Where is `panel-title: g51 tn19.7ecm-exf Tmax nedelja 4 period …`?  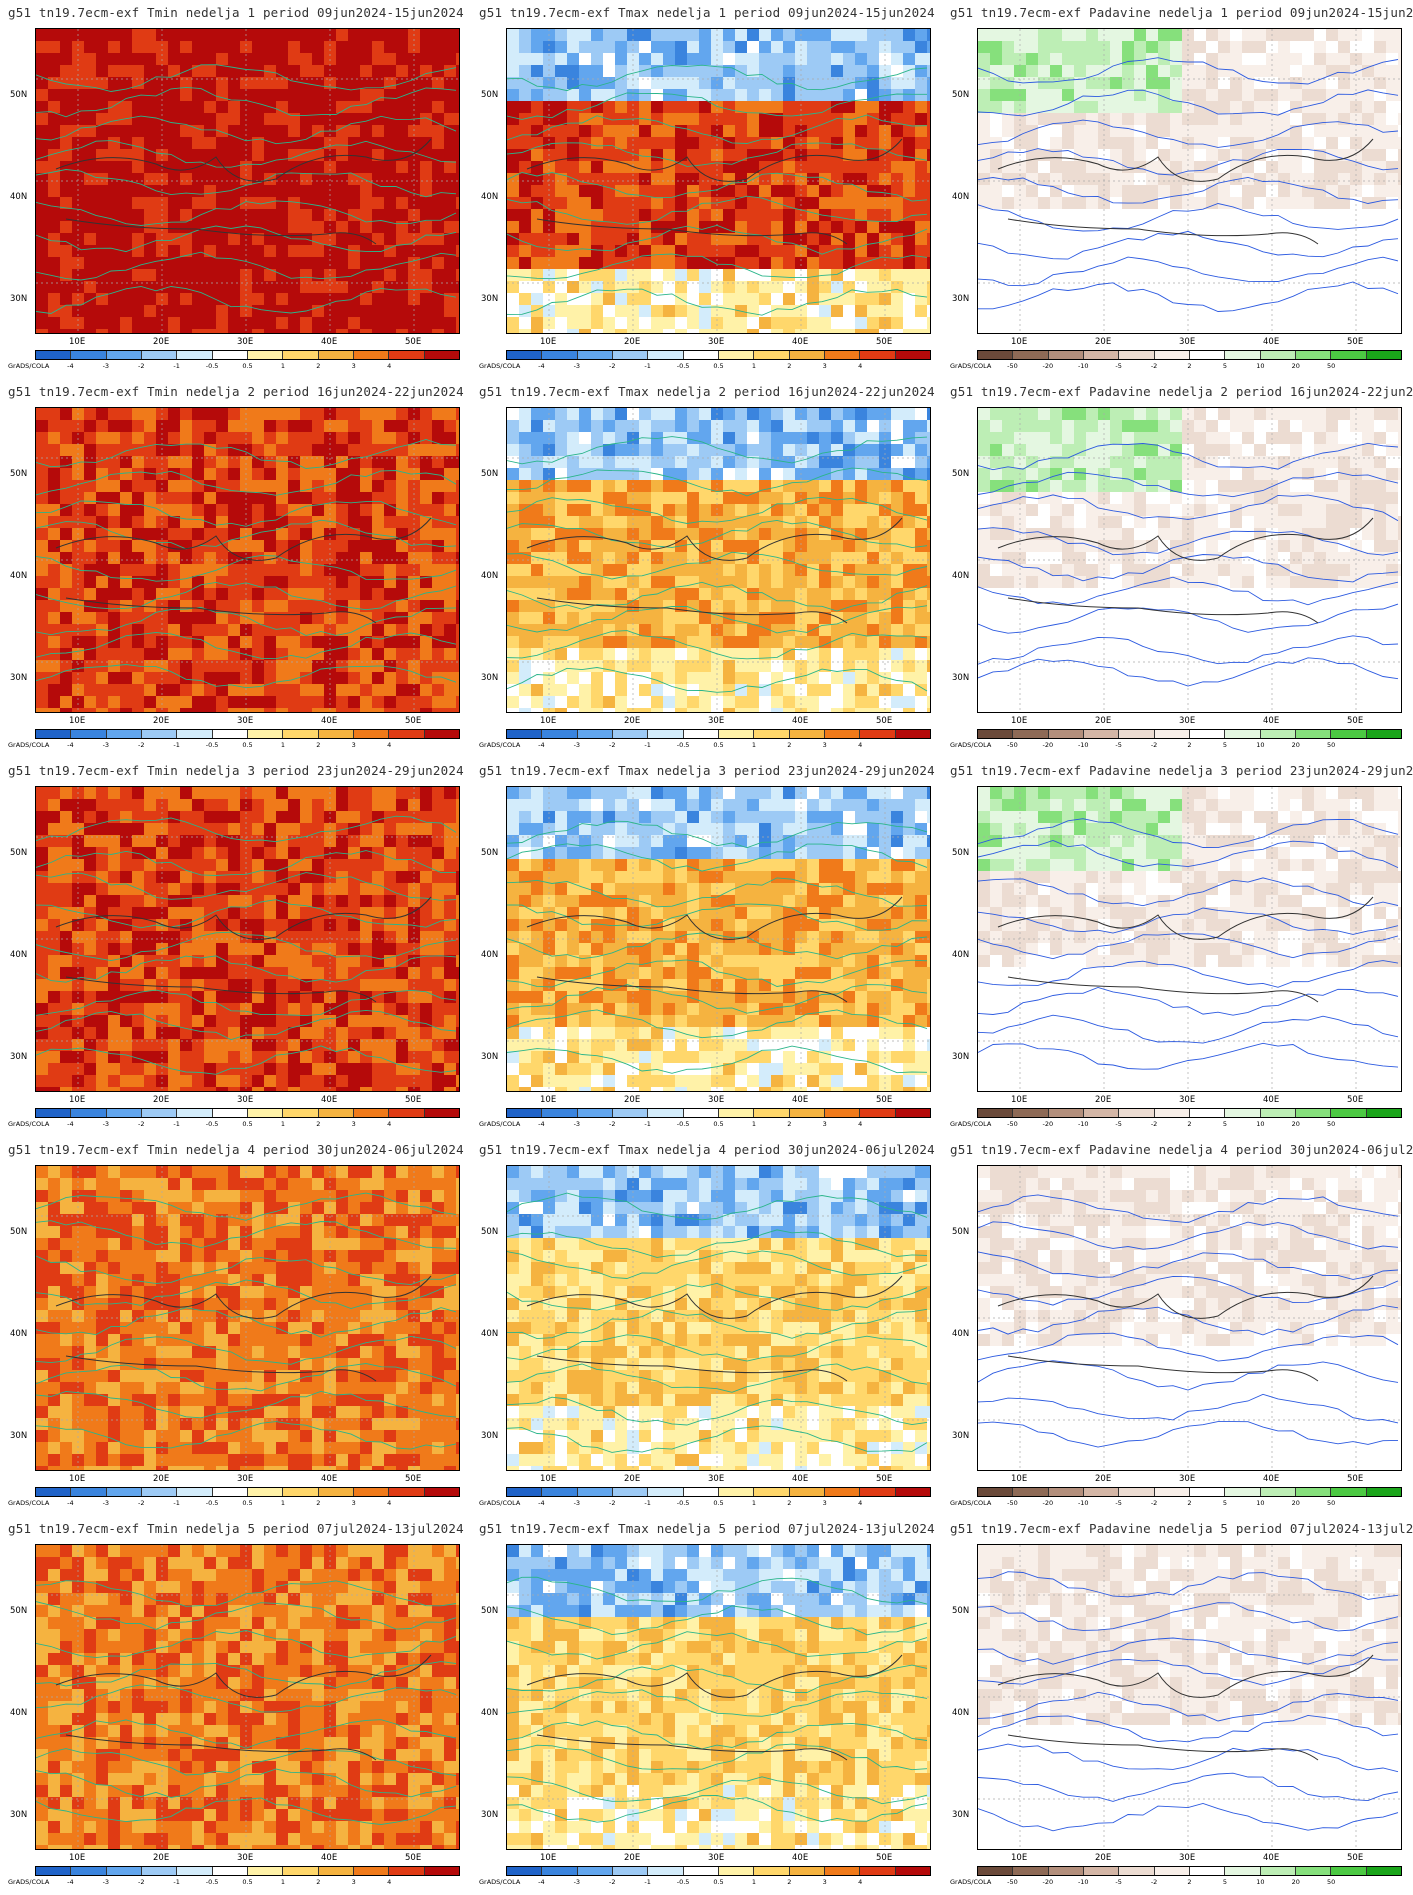
panel-title: g51 tn19.7ecm-exf Tmax nedelja 4 period … is located at coordinates (707, 1149).